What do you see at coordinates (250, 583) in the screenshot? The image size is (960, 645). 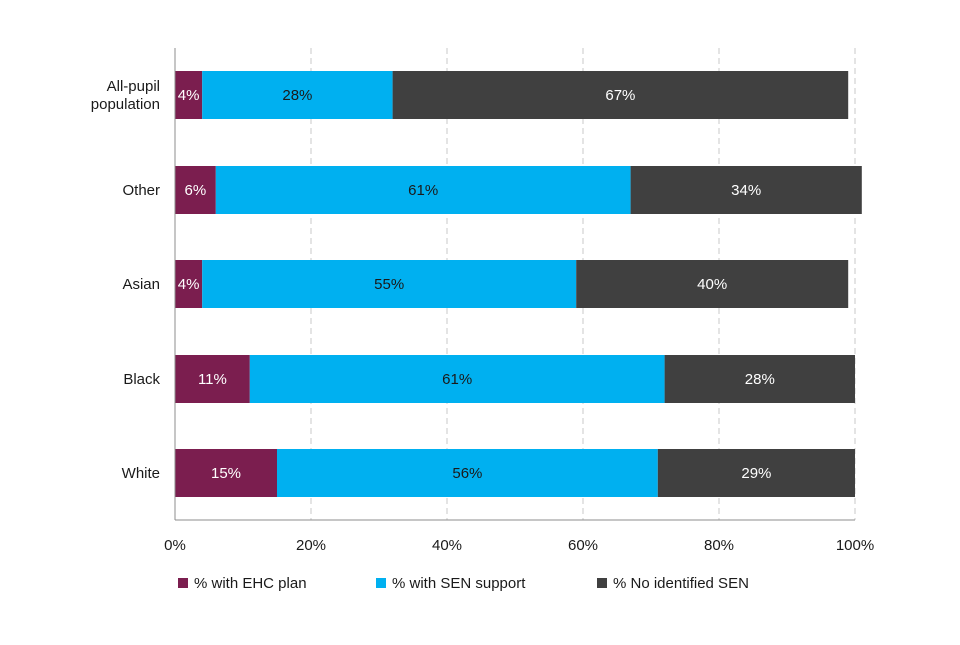 I see `legend-label: % with EHC plan` at bounding box center [250, 583].